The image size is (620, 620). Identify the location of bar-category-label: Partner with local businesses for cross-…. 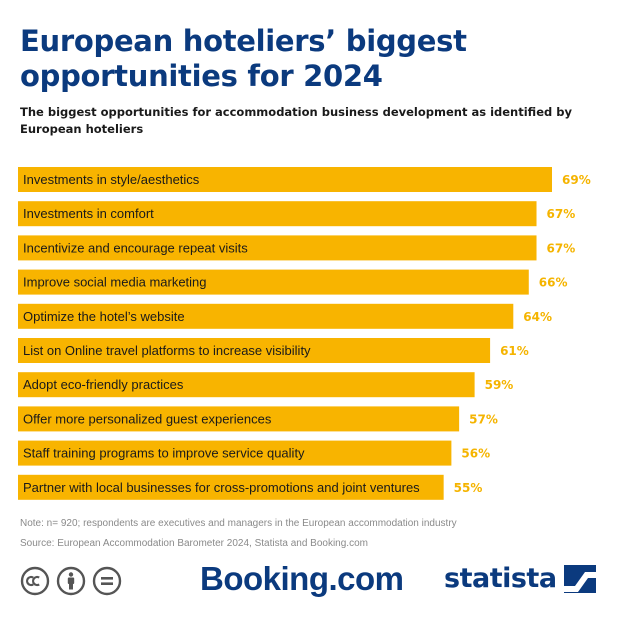
(221, 487).